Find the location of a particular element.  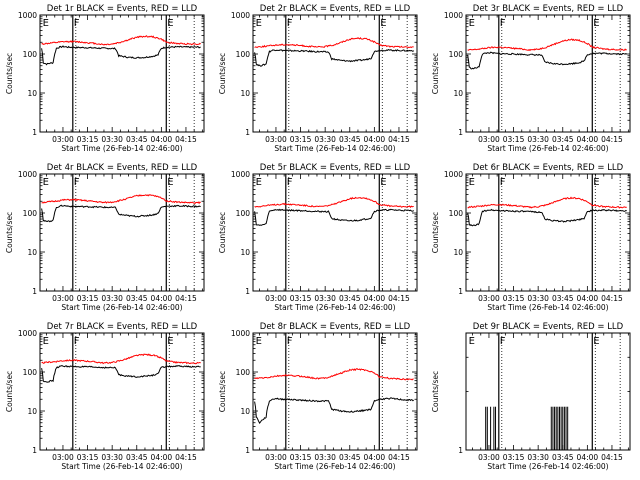

plot-title: Det 5r BLACK = Events, RED = LLD is located at coordinates (335, 168).